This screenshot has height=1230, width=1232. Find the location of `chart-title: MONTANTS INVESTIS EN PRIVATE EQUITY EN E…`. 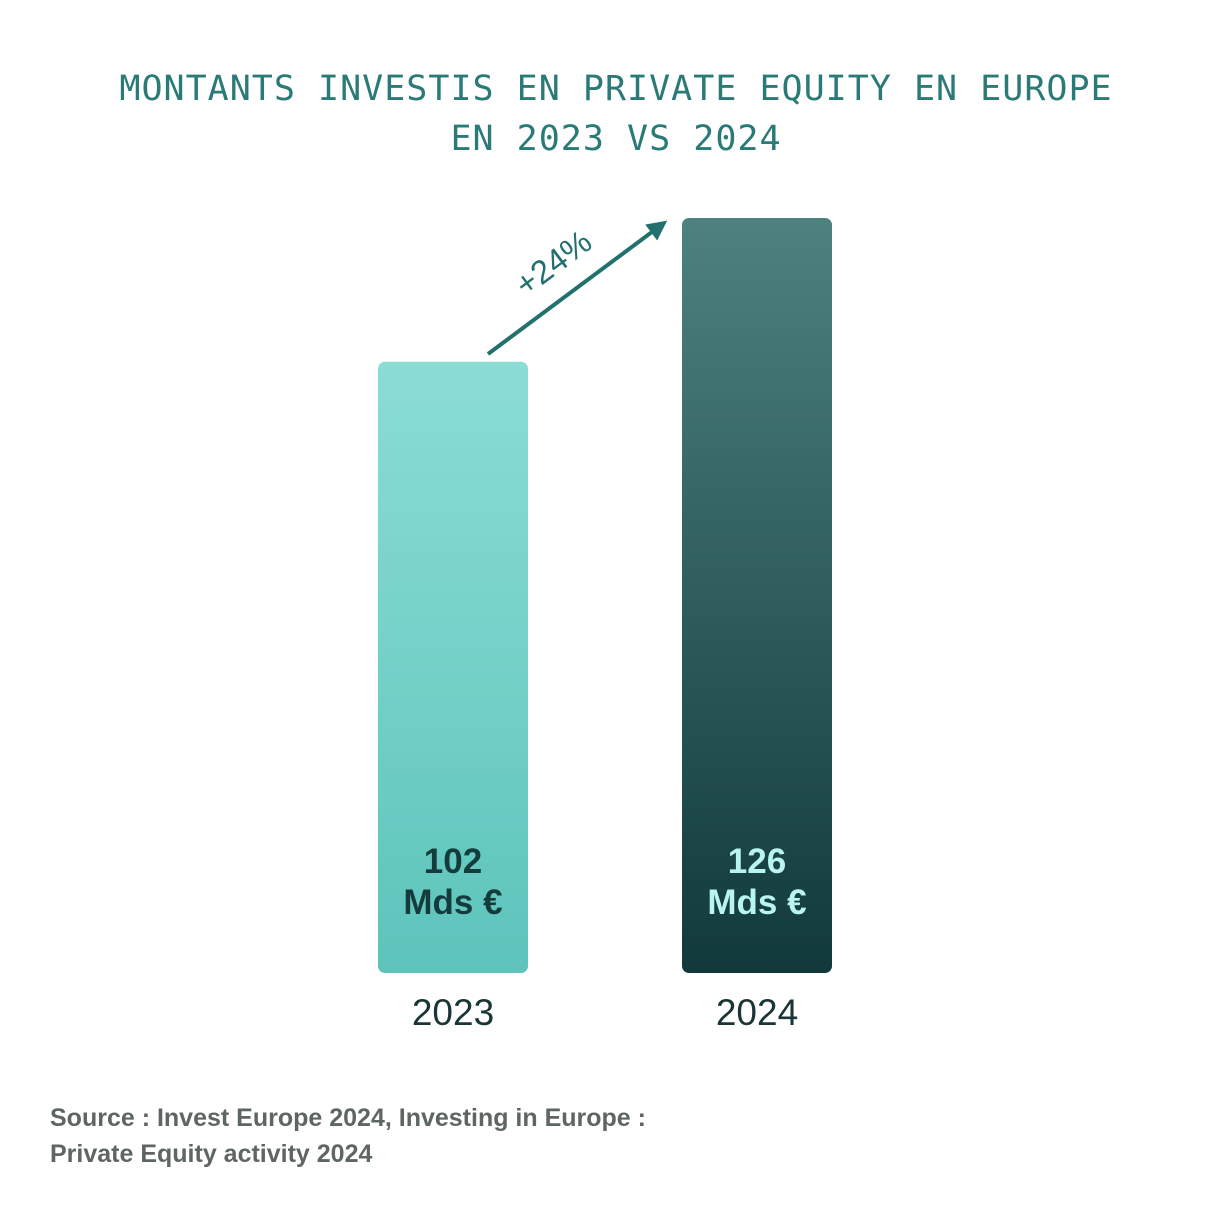

chart-title: MONTANTS INVESTIS EN PRIVATE EQUITY EN E… is located at coordinates (616, 114).